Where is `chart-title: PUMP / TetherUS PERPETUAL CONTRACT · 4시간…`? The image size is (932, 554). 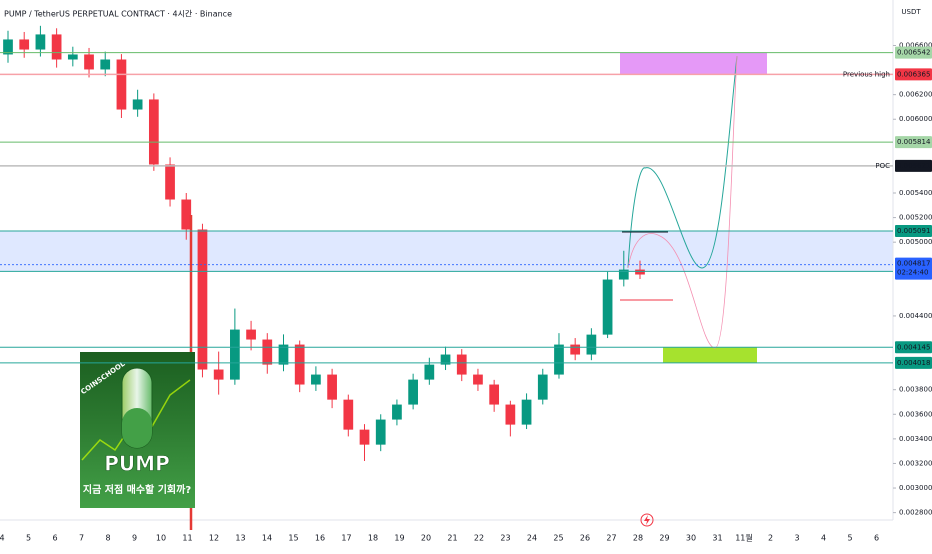
chart-title: PUMP / TetherUS PERPETUAL CONTRACT · 4시간… is located at coordinates (118, 14).